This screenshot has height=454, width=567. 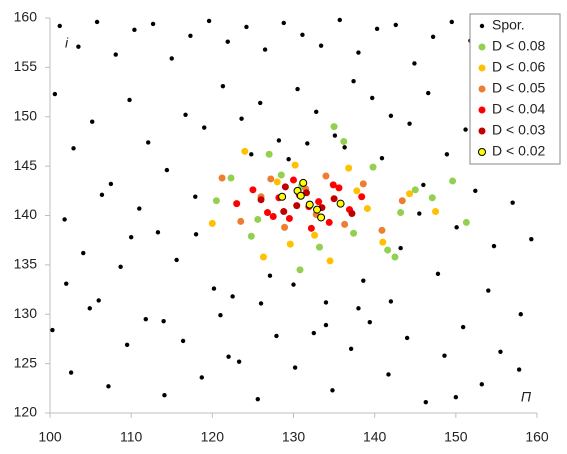 What do you see at coordinates (26, 412) in the screenshot?
I see `y-tick-label: 120` at bounding box center [26, 412].